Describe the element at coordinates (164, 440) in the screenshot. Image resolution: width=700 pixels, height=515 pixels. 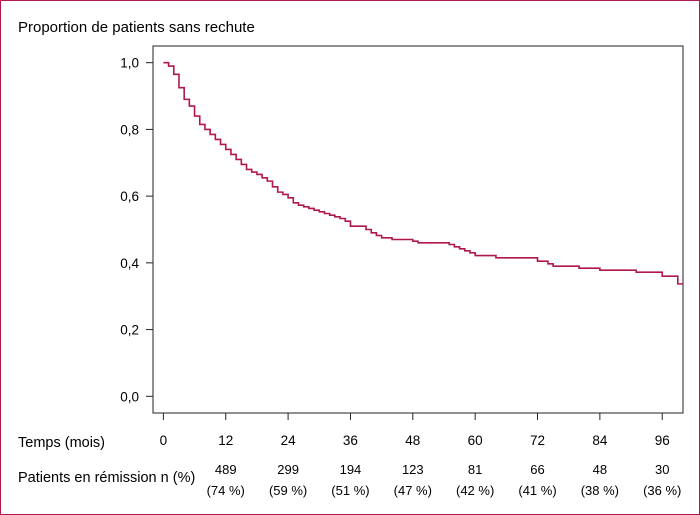
I see `x-tick-label: 0` at that location.